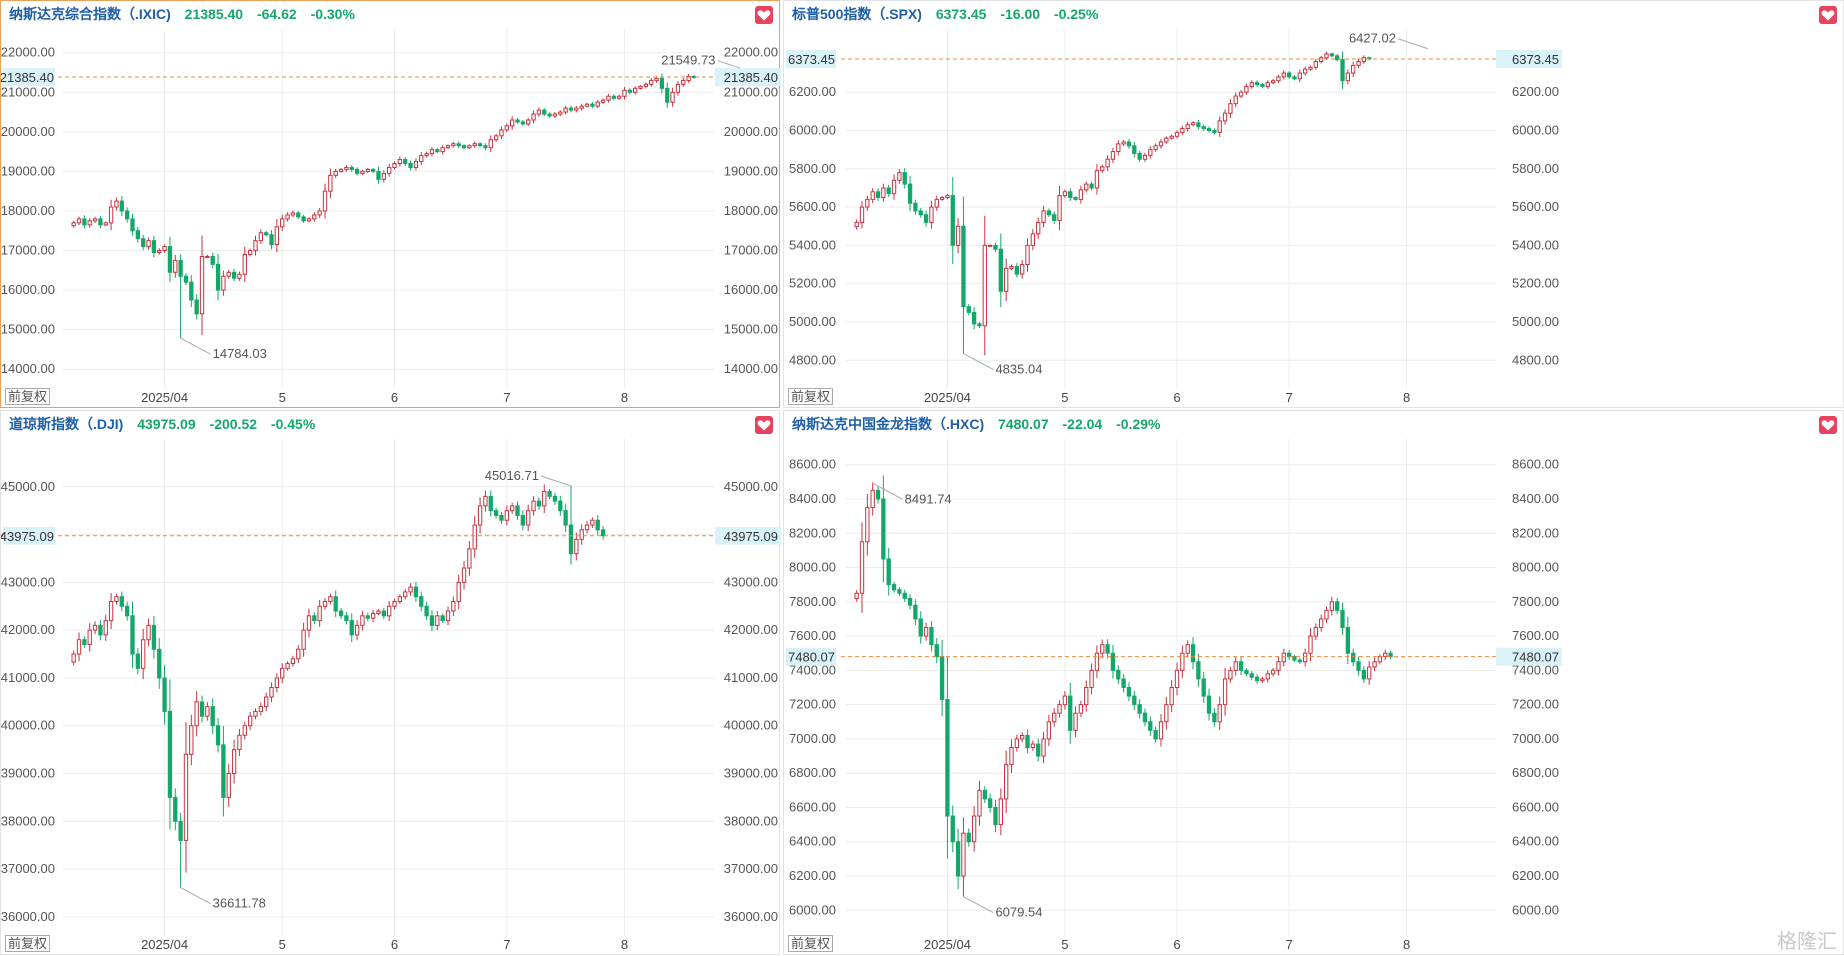 The height and width of the screenshot is (956, 1844). What do you see at coordinates (28, 250) in the screenshot?
I see `y-tick-label-left: 17000.00` at bounding box center [28, 250].